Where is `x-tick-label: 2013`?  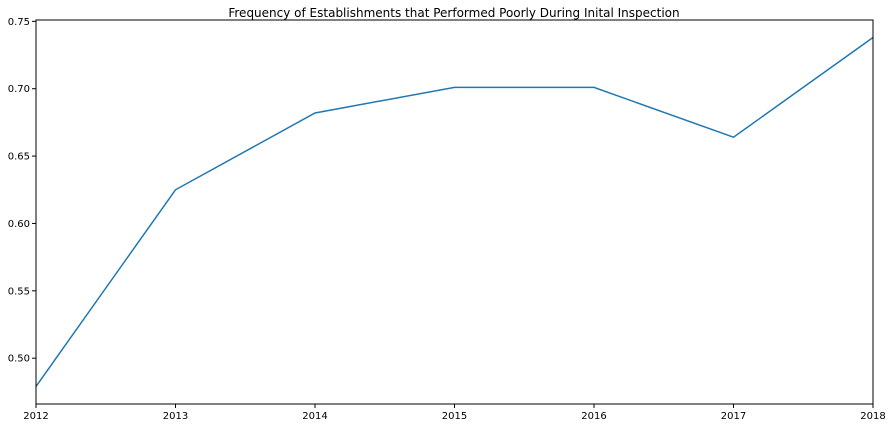
x-tick-label: 2013 is located at coordinates (175, 416).